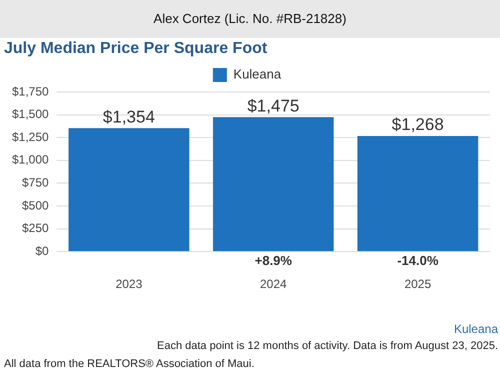  What do you see at coordinates (250, 19) in the screenshot?
I see `chart-subtitle: Alex Cortez (Lic. No. #RB-21828)` at bounding box center [250, 19].